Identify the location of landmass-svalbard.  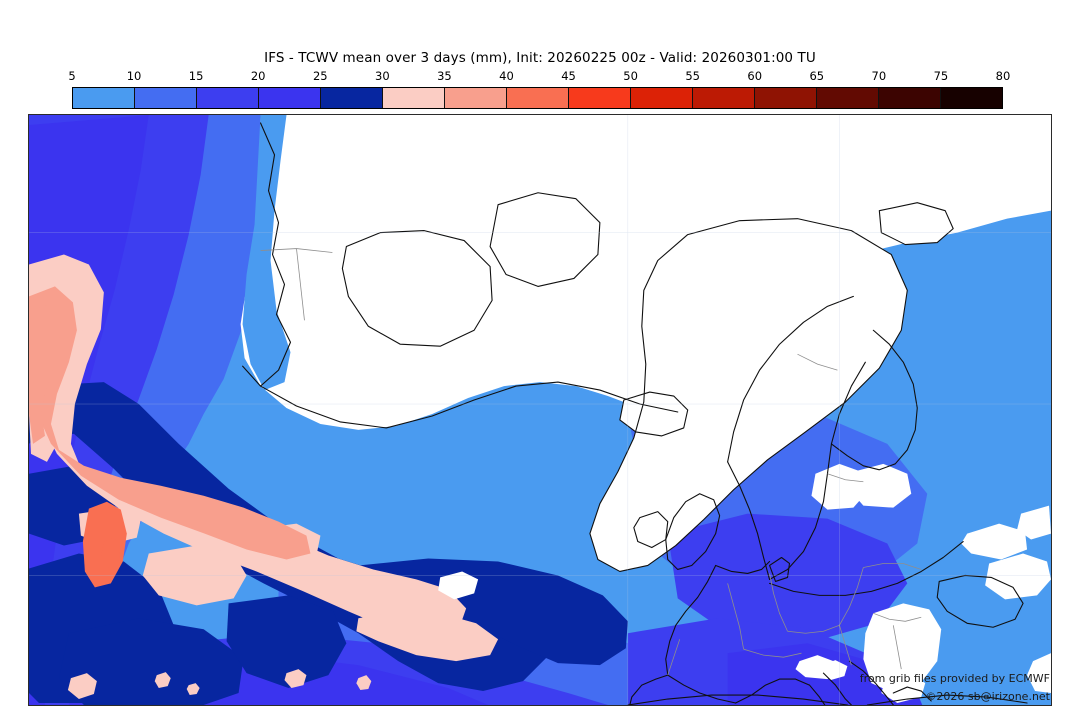
(916, 223).